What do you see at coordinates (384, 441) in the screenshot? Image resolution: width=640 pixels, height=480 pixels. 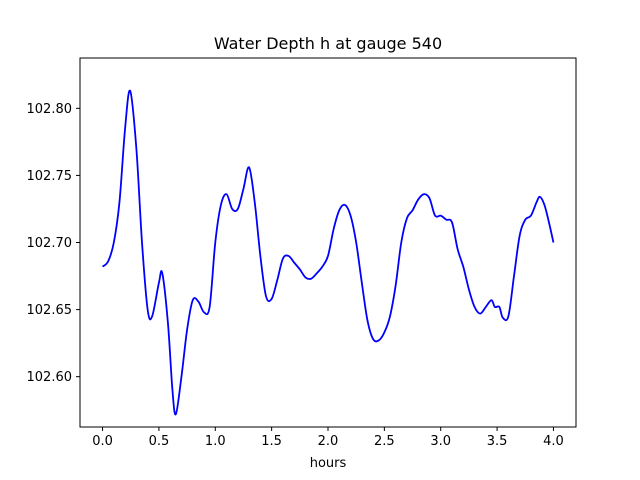 I see `x-tick-label: 2.5` at bounding box center [384, 441].